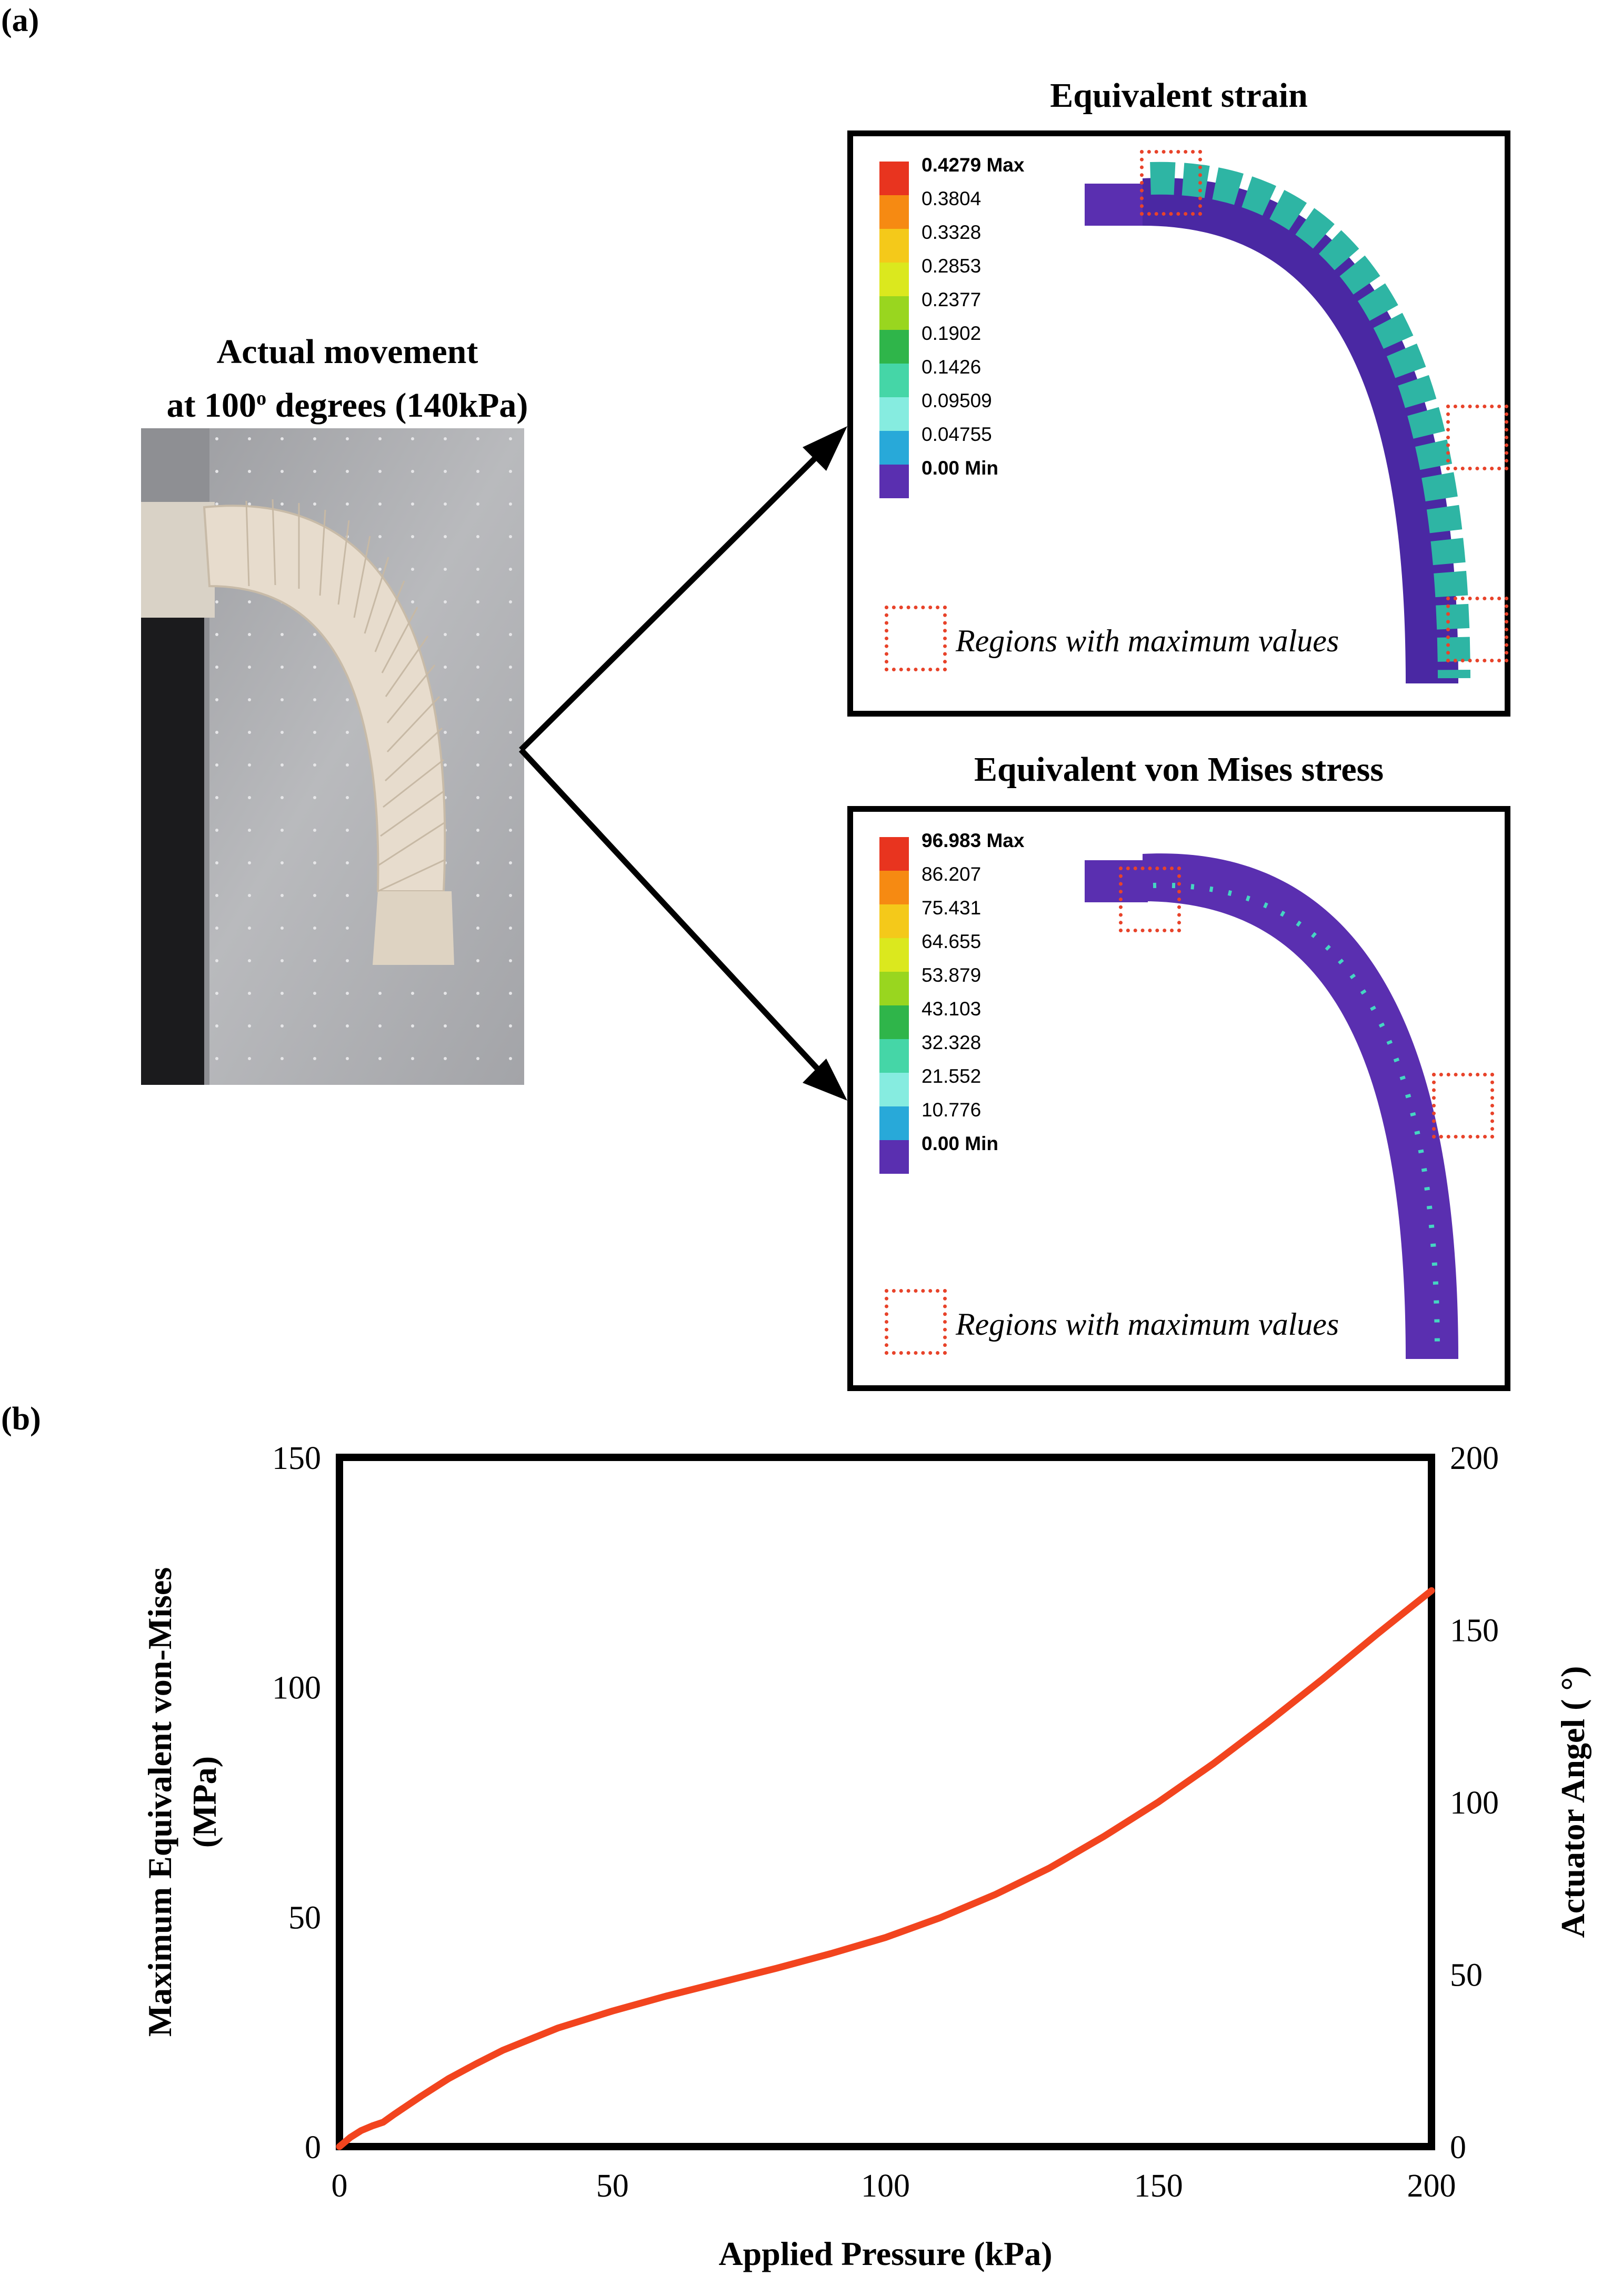 The image size is (1622, 2296). I want to click on x-tick-label: 150, so click(1158, 2186).